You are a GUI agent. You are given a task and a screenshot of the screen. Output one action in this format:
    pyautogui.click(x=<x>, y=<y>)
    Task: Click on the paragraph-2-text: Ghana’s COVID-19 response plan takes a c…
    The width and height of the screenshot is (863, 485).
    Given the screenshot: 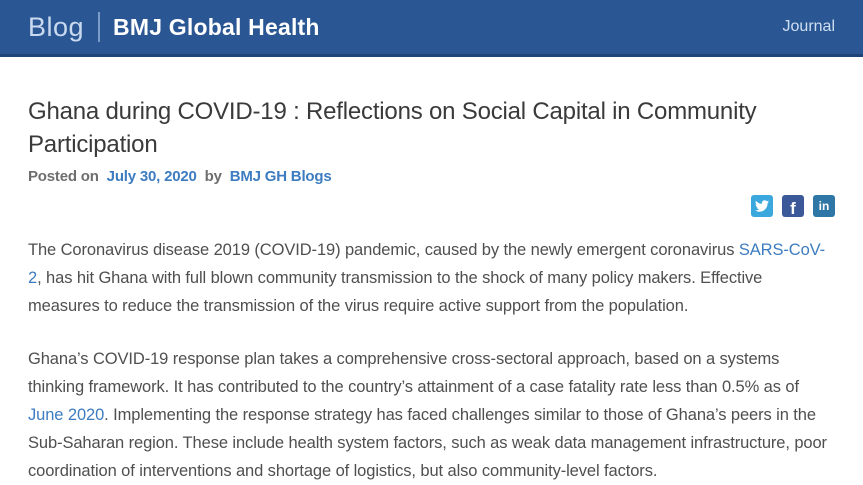 What is the action you would take?
    pyautogui.click(x=413, y=373)
    